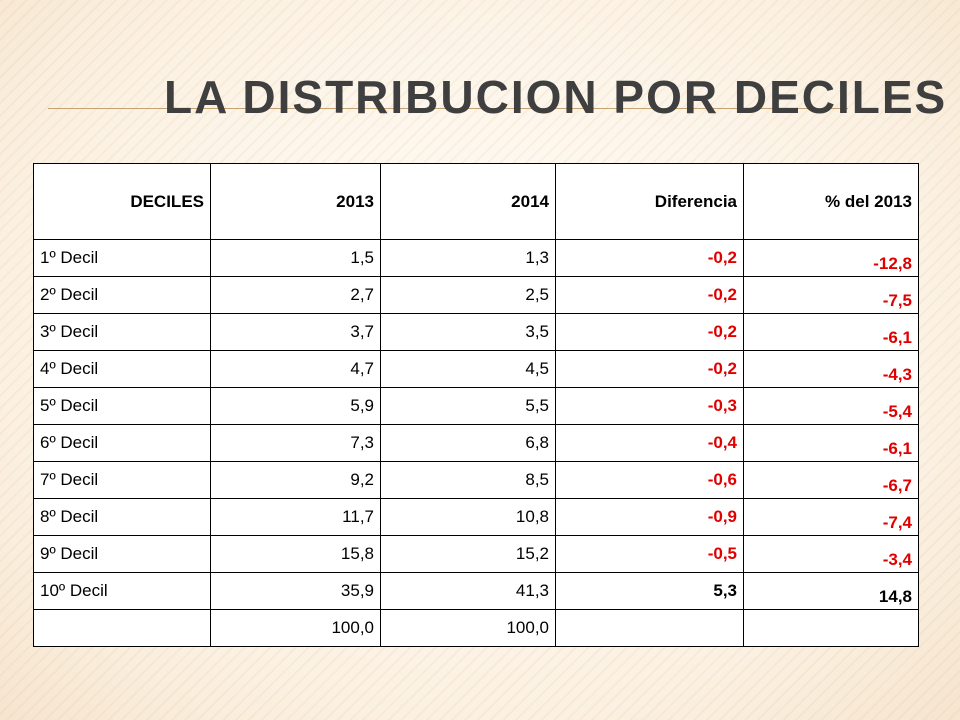 This screenshot has height=720, width=960. Describe the element at coordinates (468, 201) in the screenshot. I see `header-2014: 2014` at that location.